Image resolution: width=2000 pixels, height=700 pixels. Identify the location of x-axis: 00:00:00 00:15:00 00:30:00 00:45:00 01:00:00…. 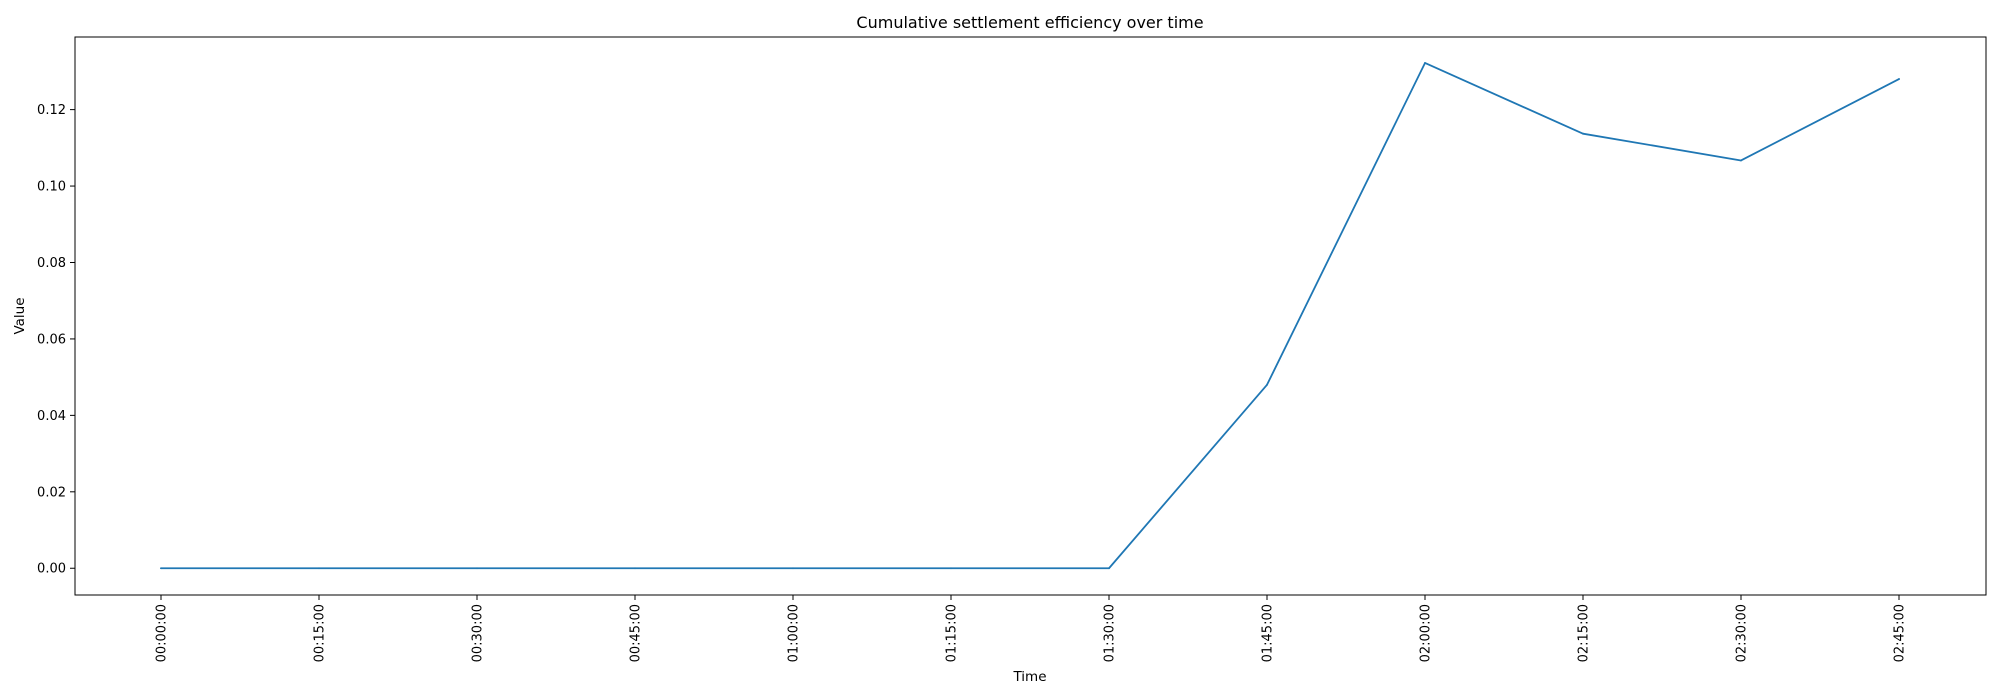
(1031, 628).